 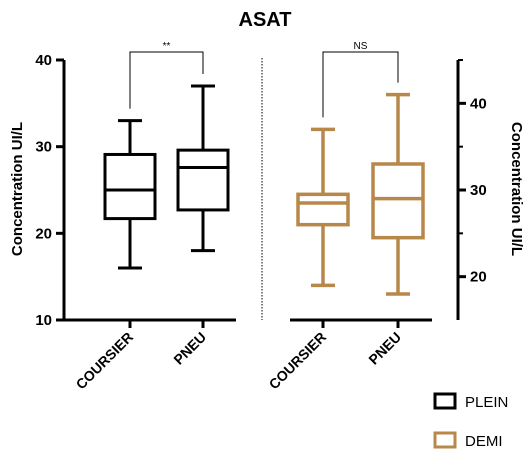 What do you see at coordinates (167, 46) in the screenshot?
I see `significance-label-plein: **` at bounding box center [167, 46].